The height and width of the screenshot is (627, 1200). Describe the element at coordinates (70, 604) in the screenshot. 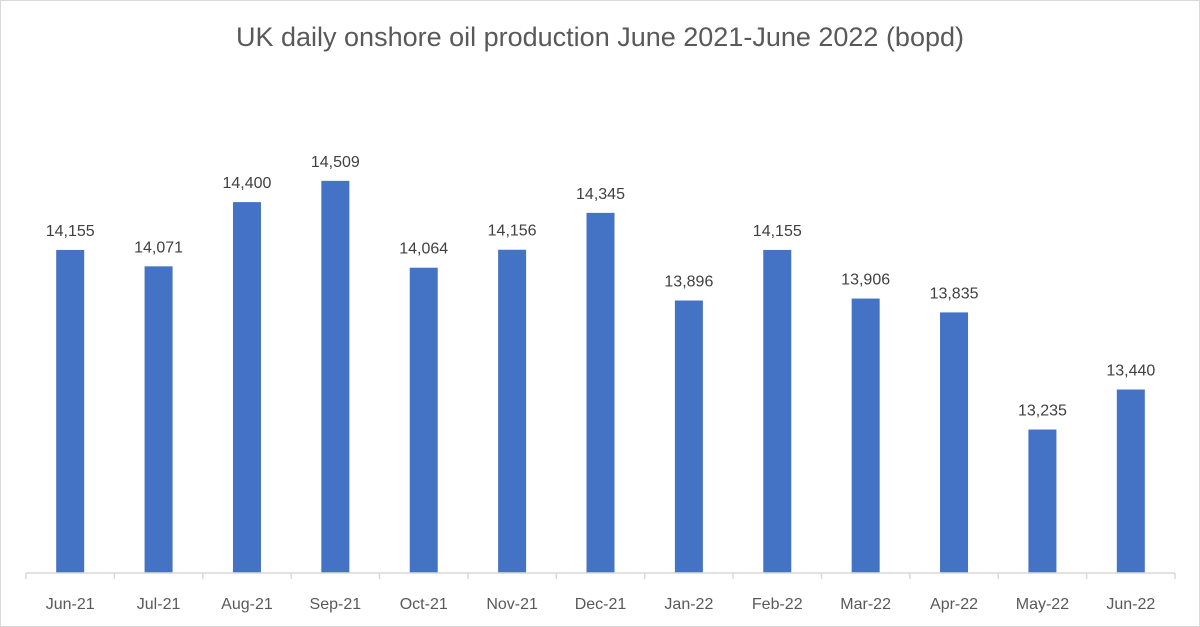

I see `x-tick-label: Jun-21` at that location.